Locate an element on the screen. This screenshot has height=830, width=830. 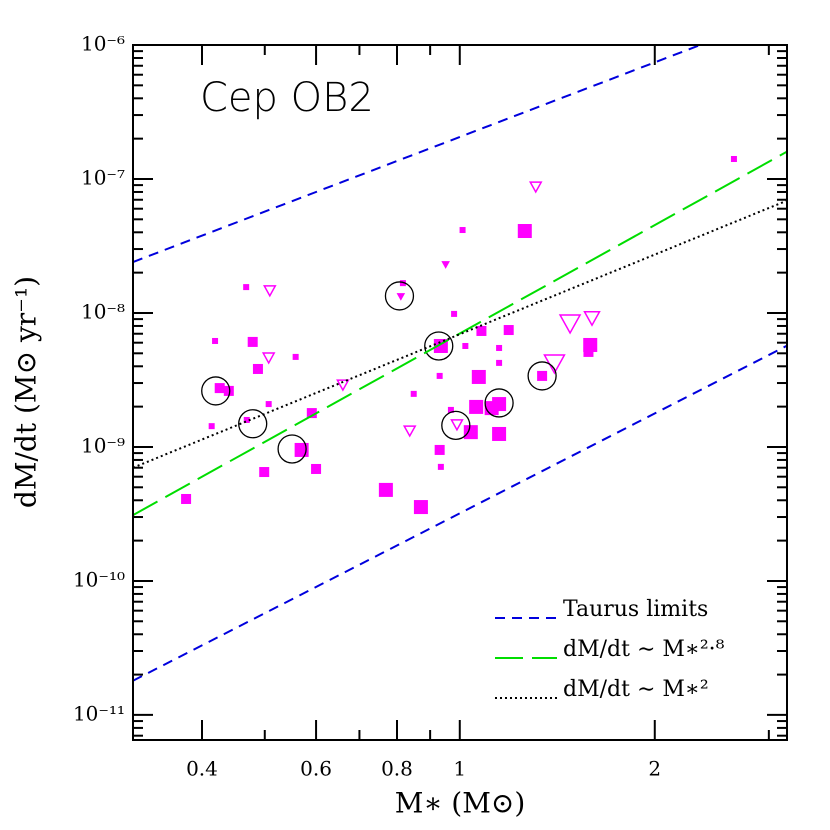
y-tick-label: 10⁻⁸ is located at coordinates (103, 311).